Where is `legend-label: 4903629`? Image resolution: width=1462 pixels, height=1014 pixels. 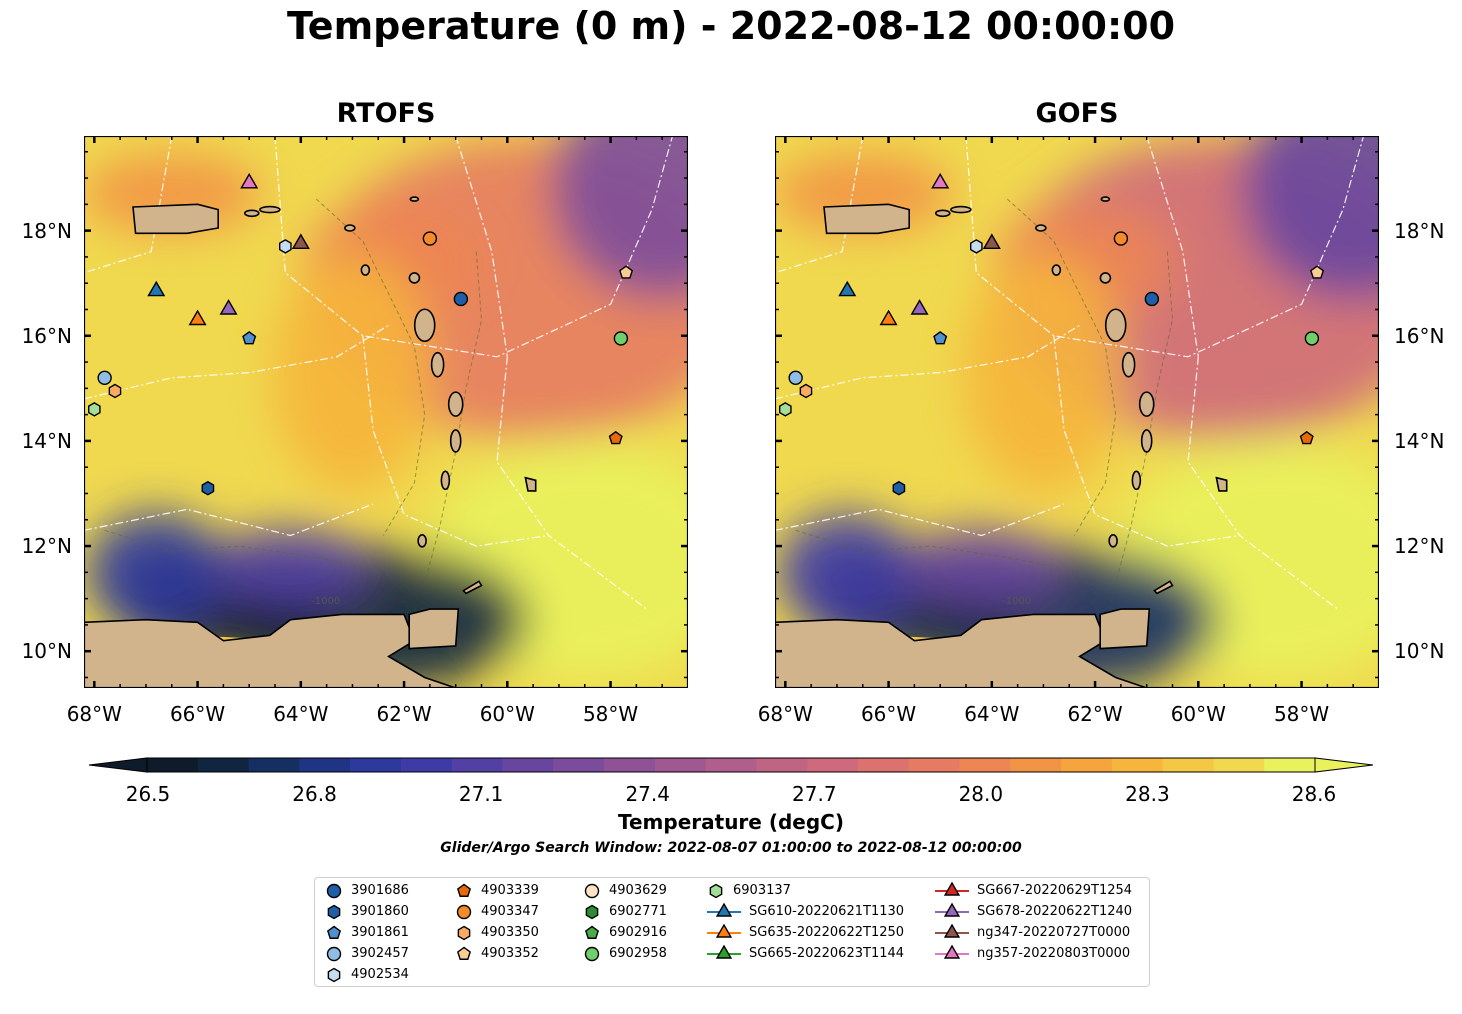 legend-label: 4903629 is located at coordinates (638, 890).